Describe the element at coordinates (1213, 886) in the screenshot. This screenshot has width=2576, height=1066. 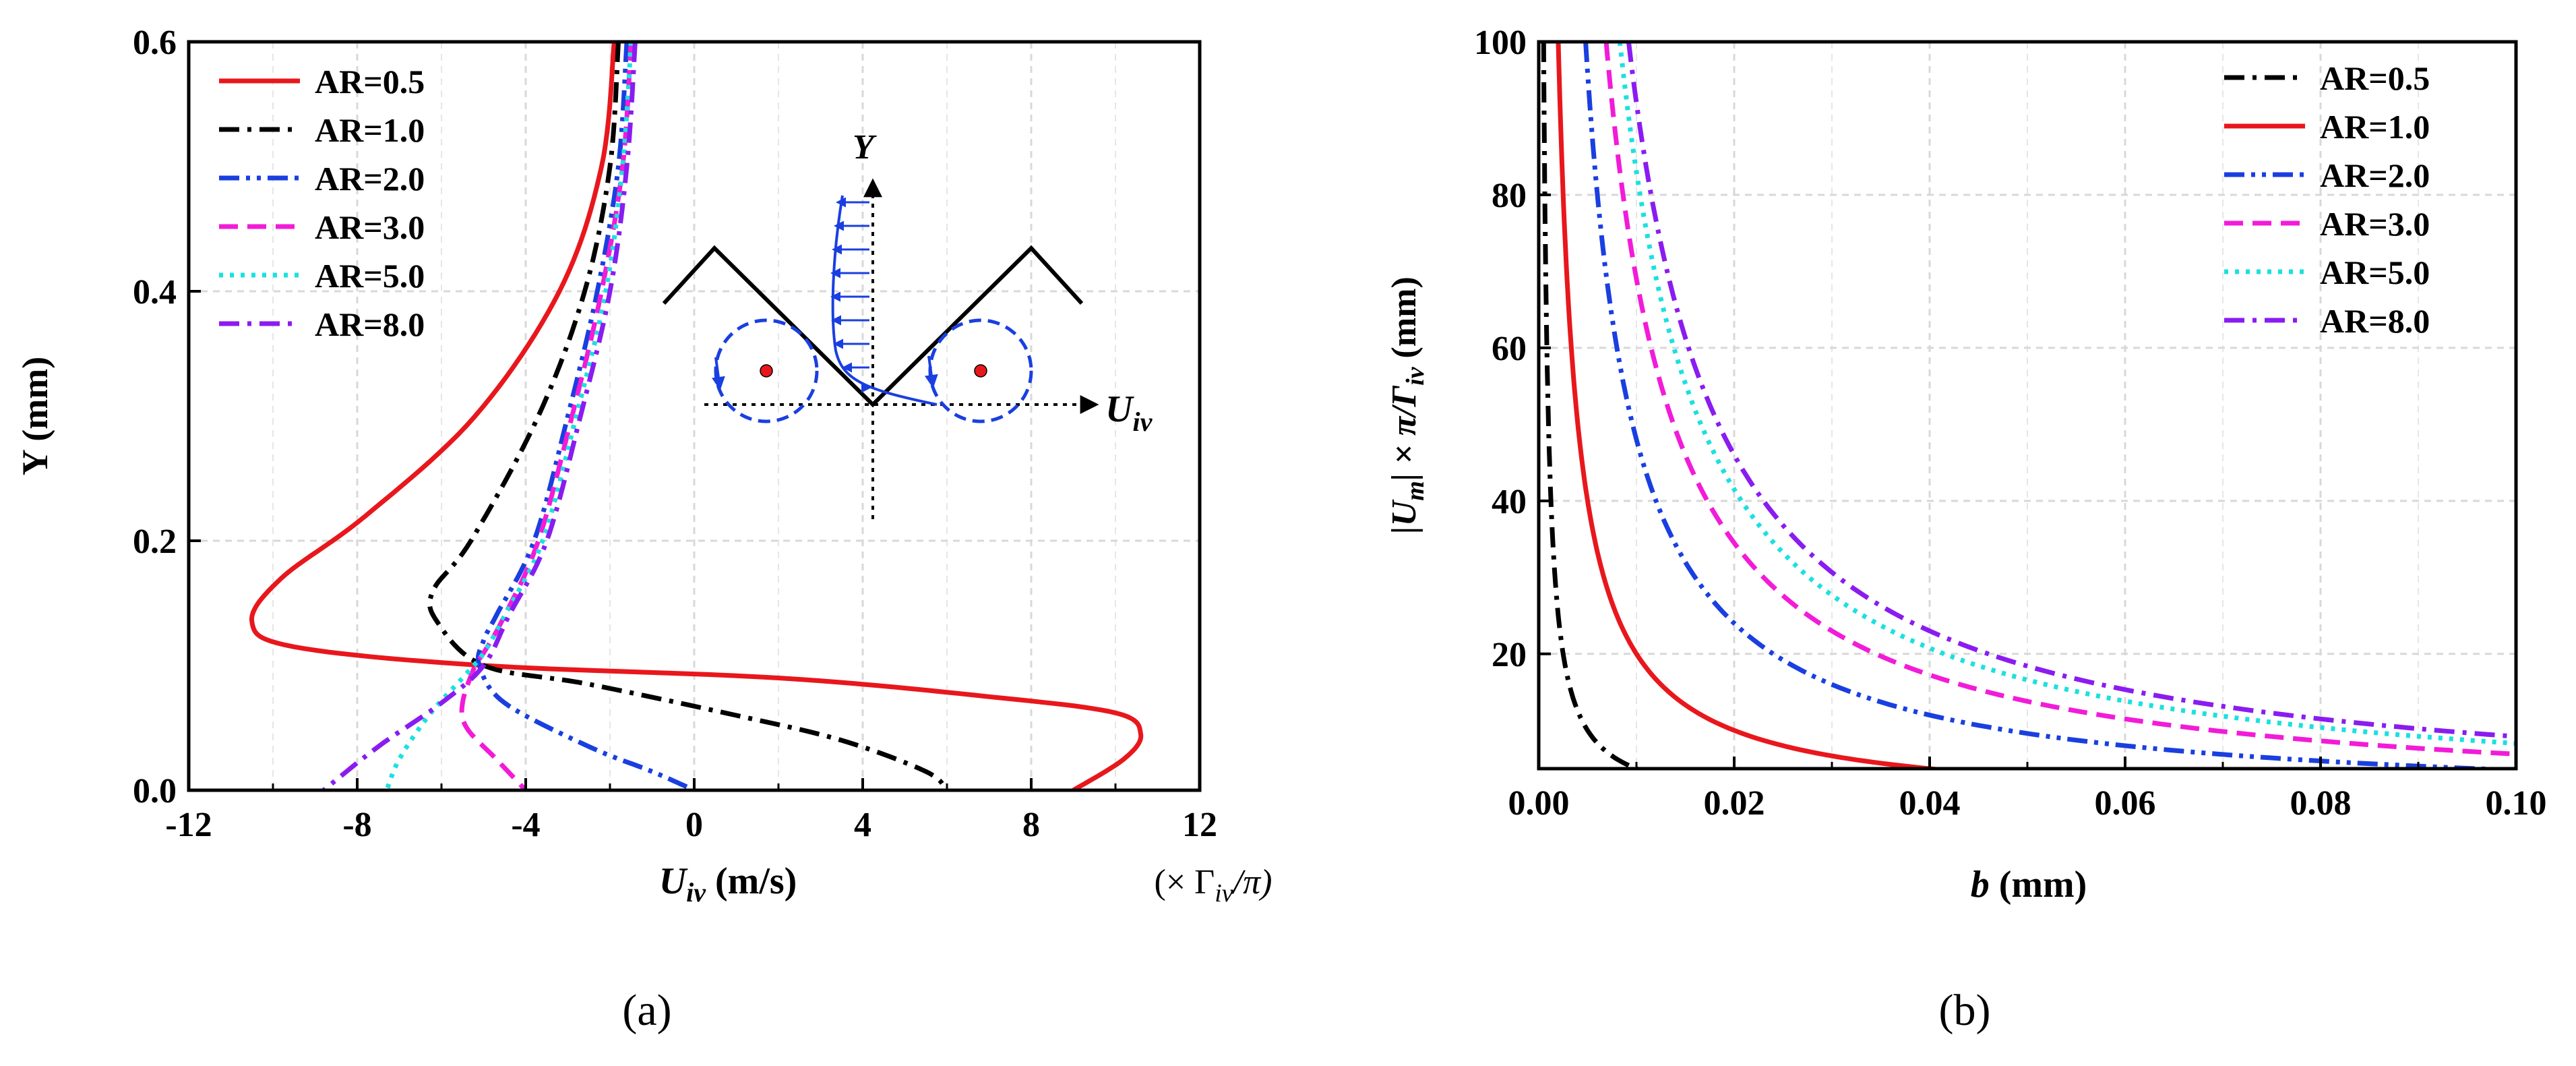
I see `x-axis-scale-note-a: (× Γiv/π)` at that location.